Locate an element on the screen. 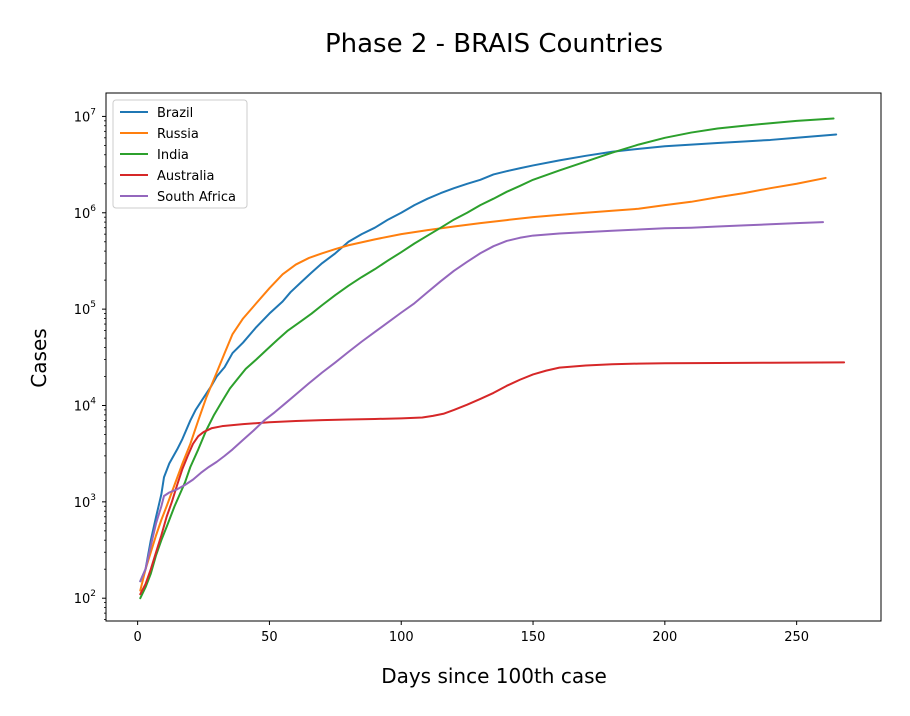  legend-label-2: India is located at coordinates (173, 155).